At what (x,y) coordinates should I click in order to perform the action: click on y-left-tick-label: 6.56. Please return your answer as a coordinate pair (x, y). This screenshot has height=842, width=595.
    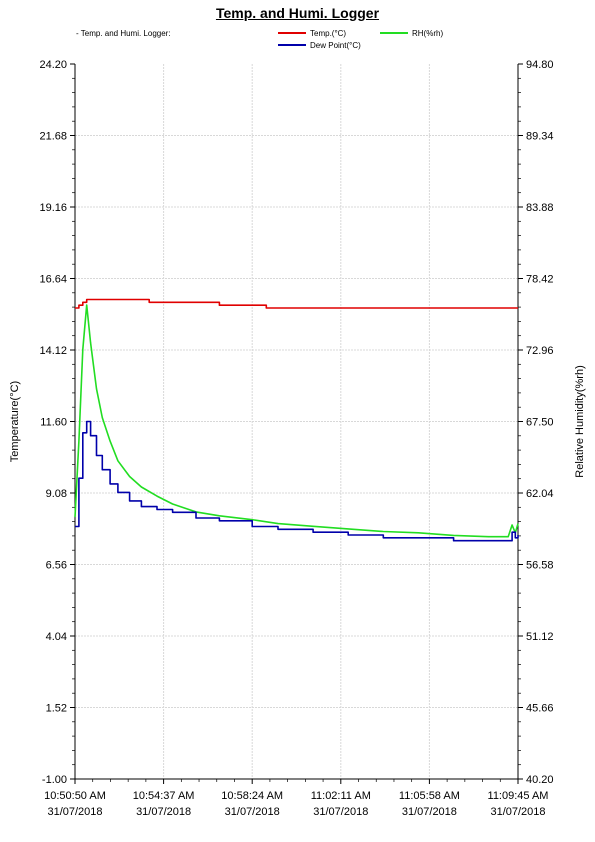
    Looking at the image, I should click on (56, 566).